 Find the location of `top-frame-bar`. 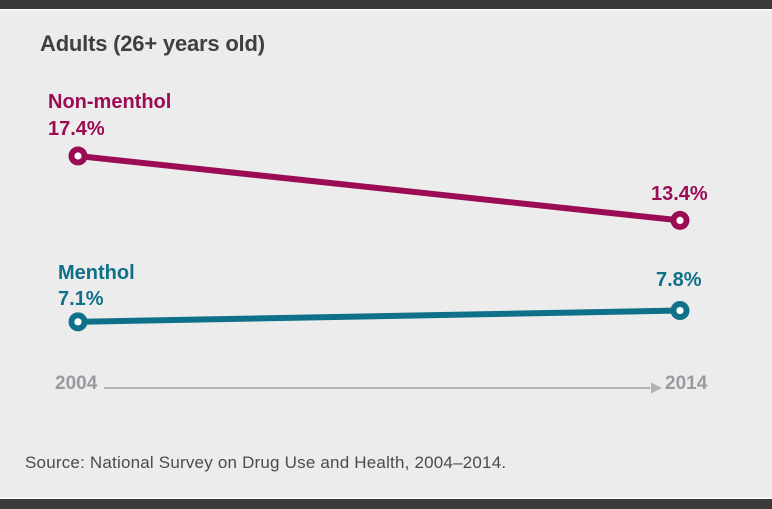

top-frame-bar is located at coordinates (386, 5).